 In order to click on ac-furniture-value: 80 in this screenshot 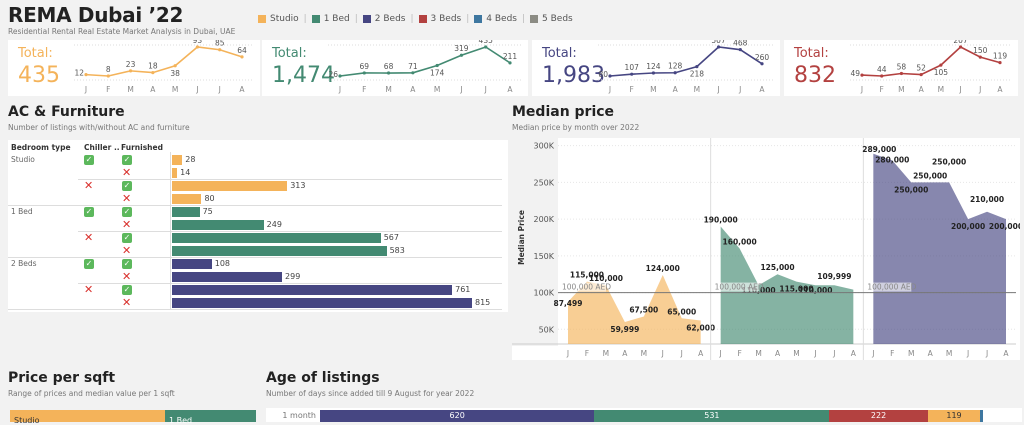, I will do `click(209, 198)`.